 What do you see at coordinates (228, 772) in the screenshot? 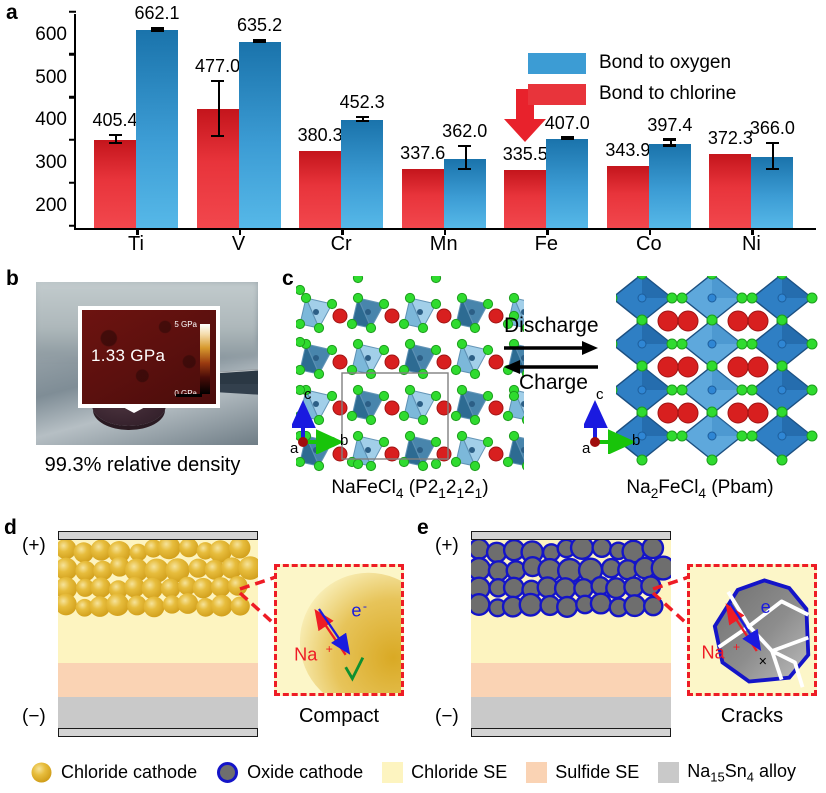
I see `gray-sphere-icon` at bounding box center [228, 772].